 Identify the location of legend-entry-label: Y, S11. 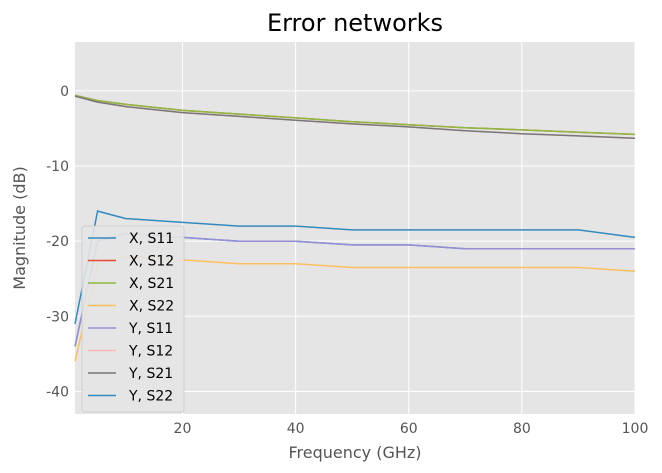
(150, 329).